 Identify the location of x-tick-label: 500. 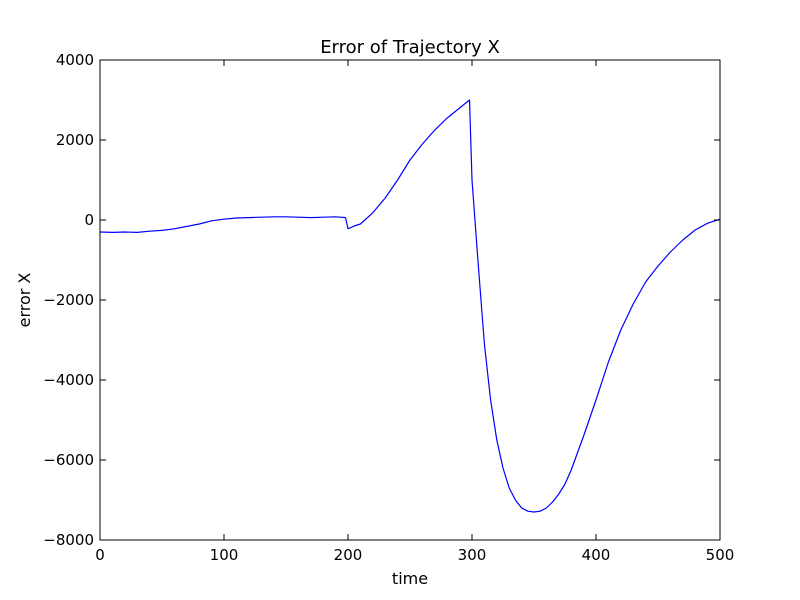
(720, 555).